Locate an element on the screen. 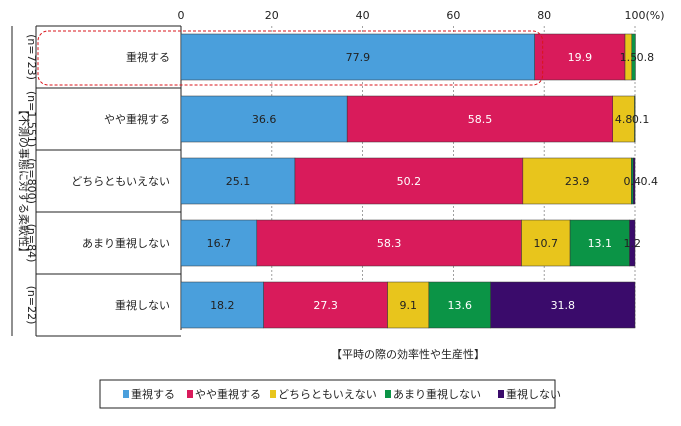 This screenshot has height=426, width=681. data-label: 9.1 is located at coordinates (408, 305).